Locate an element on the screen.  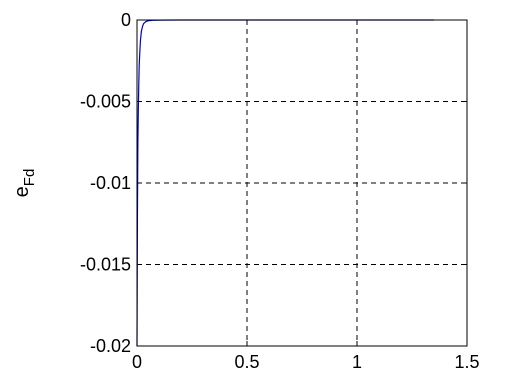
x-tick-label: 0 is located at coordinates (137, 362).